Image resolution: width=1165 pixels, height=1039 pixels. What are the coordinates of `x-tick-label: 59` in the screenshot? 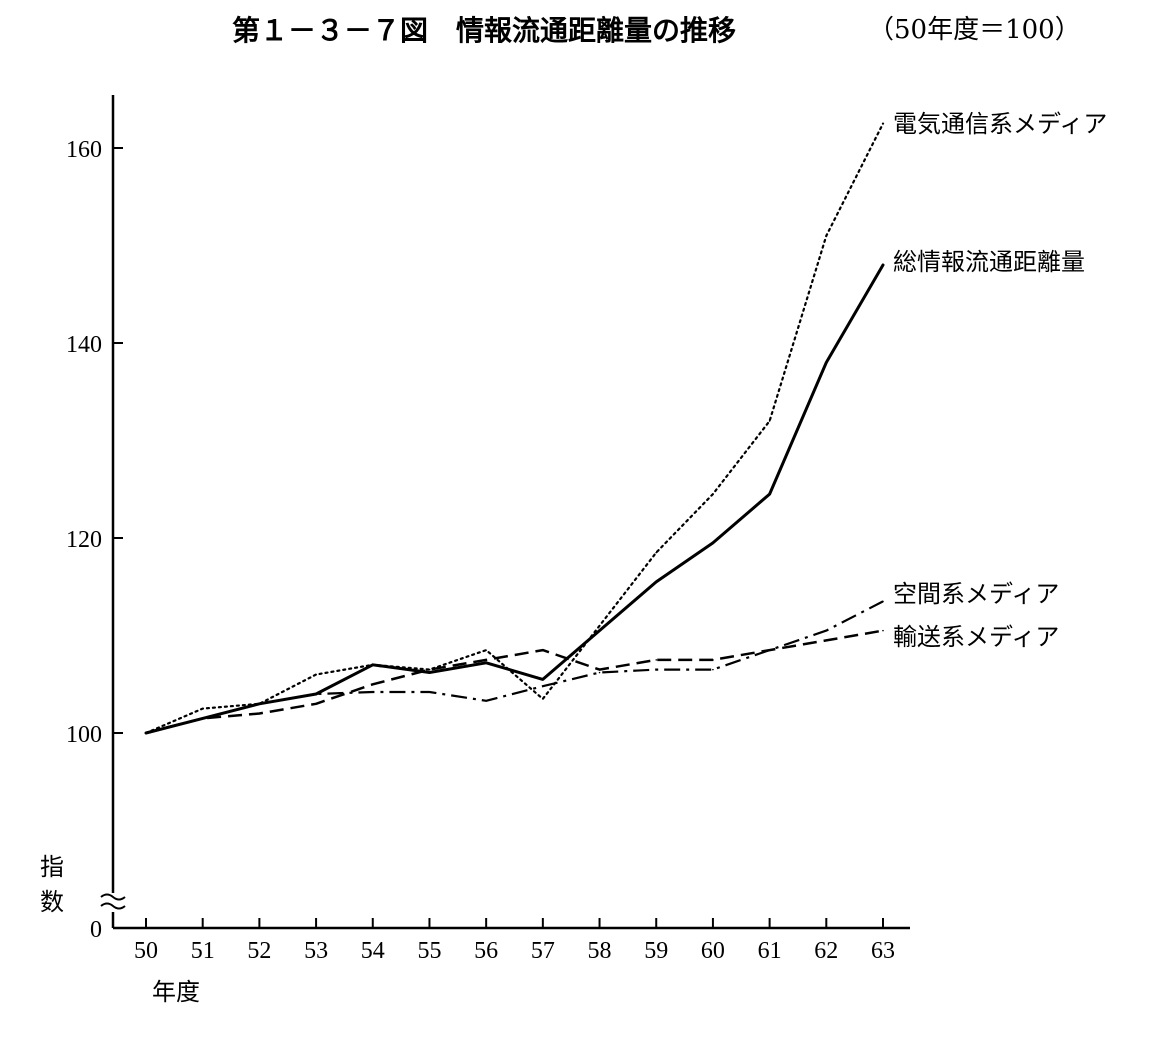 It's located at (656, 951).